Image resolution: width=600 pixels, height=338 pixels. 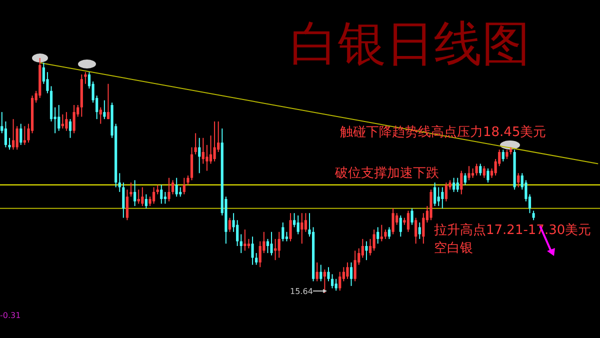 What do you see at coordinates (410, 44) in the screenshot?
I see `chart-title: 白银日线图` at bounding box center [410, 44].